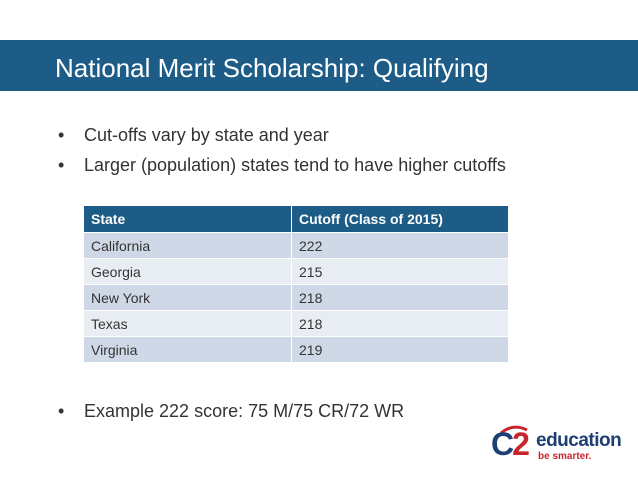 This screenshot has width=638, height=479. Describe the element at coordinates (188, 245) in the screenshot. I see `cell-state: California` at that location.